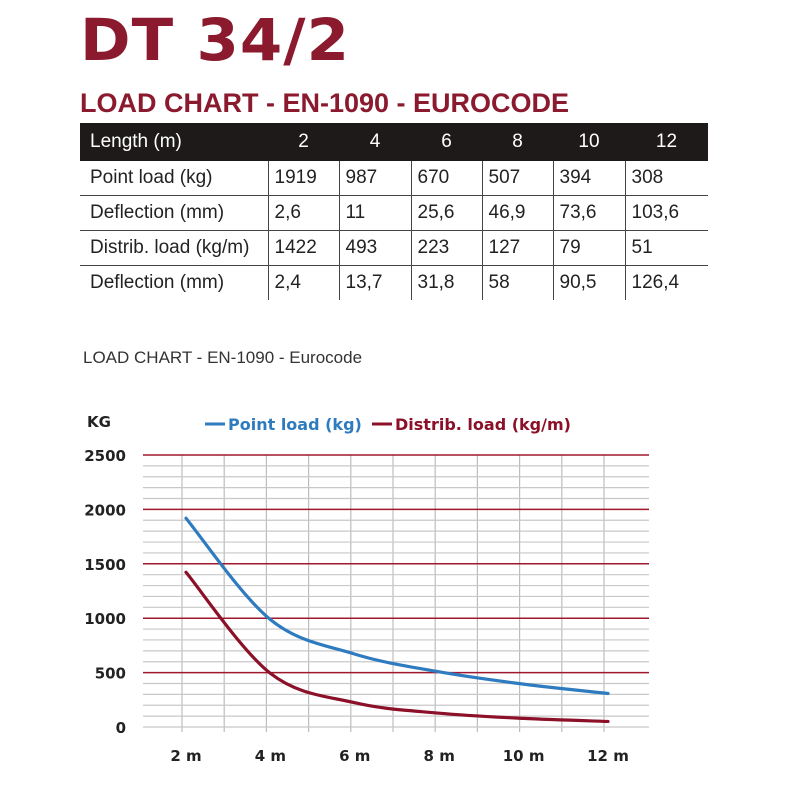 The height and width of the screenshot is (800, 800). Describe the element at coordinates (303, 142) in the screenshot. I see `header-length: 2` at that location.